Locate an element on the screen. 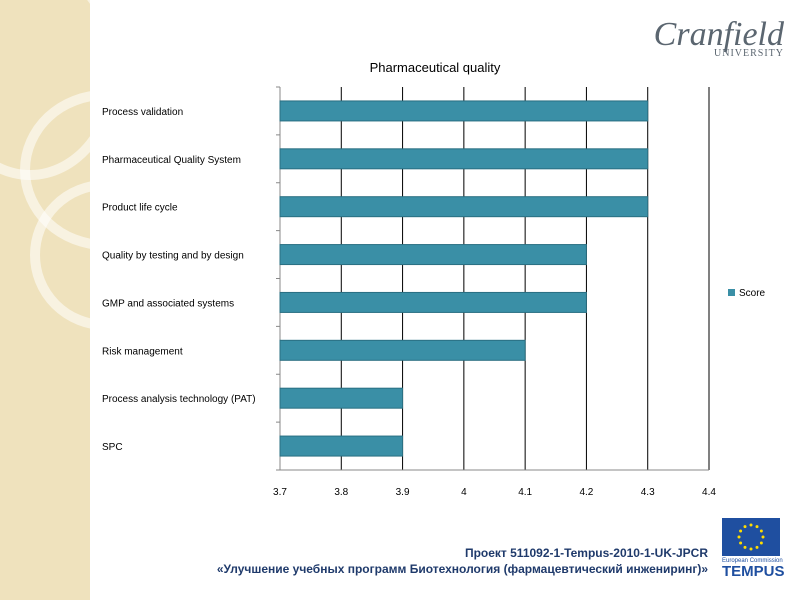 This screenshot has height=600, width=800. category-label: Process validation is located at coordinates (142, 112).